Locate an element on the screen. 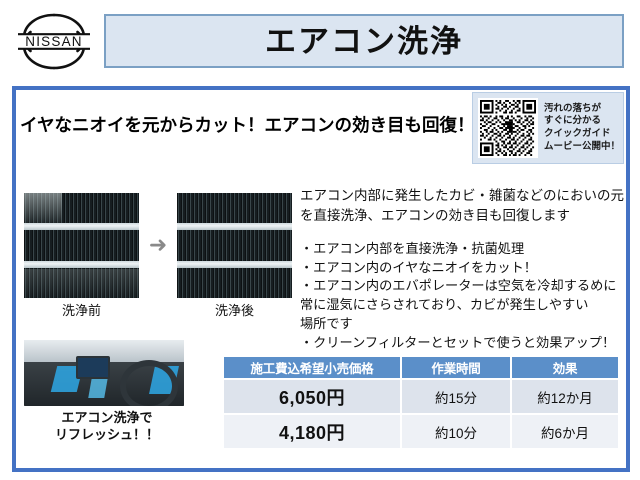 The height and width of the screenshot is (480, 640). qr-code-icon is located at coordinates (508, 128).